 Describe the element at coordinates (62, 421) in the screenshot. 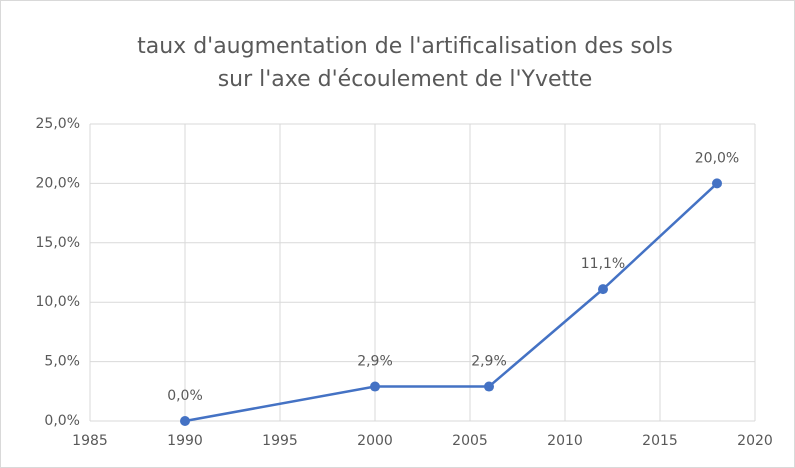

I see `y-tick-label: 0,0%` at that location.